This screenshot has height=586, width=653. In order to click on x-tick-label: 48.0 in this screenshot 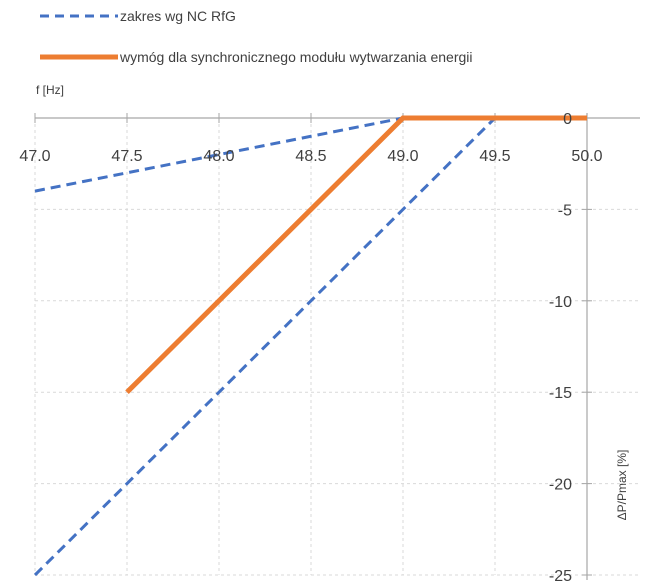, I will do `click(218, 156)`.